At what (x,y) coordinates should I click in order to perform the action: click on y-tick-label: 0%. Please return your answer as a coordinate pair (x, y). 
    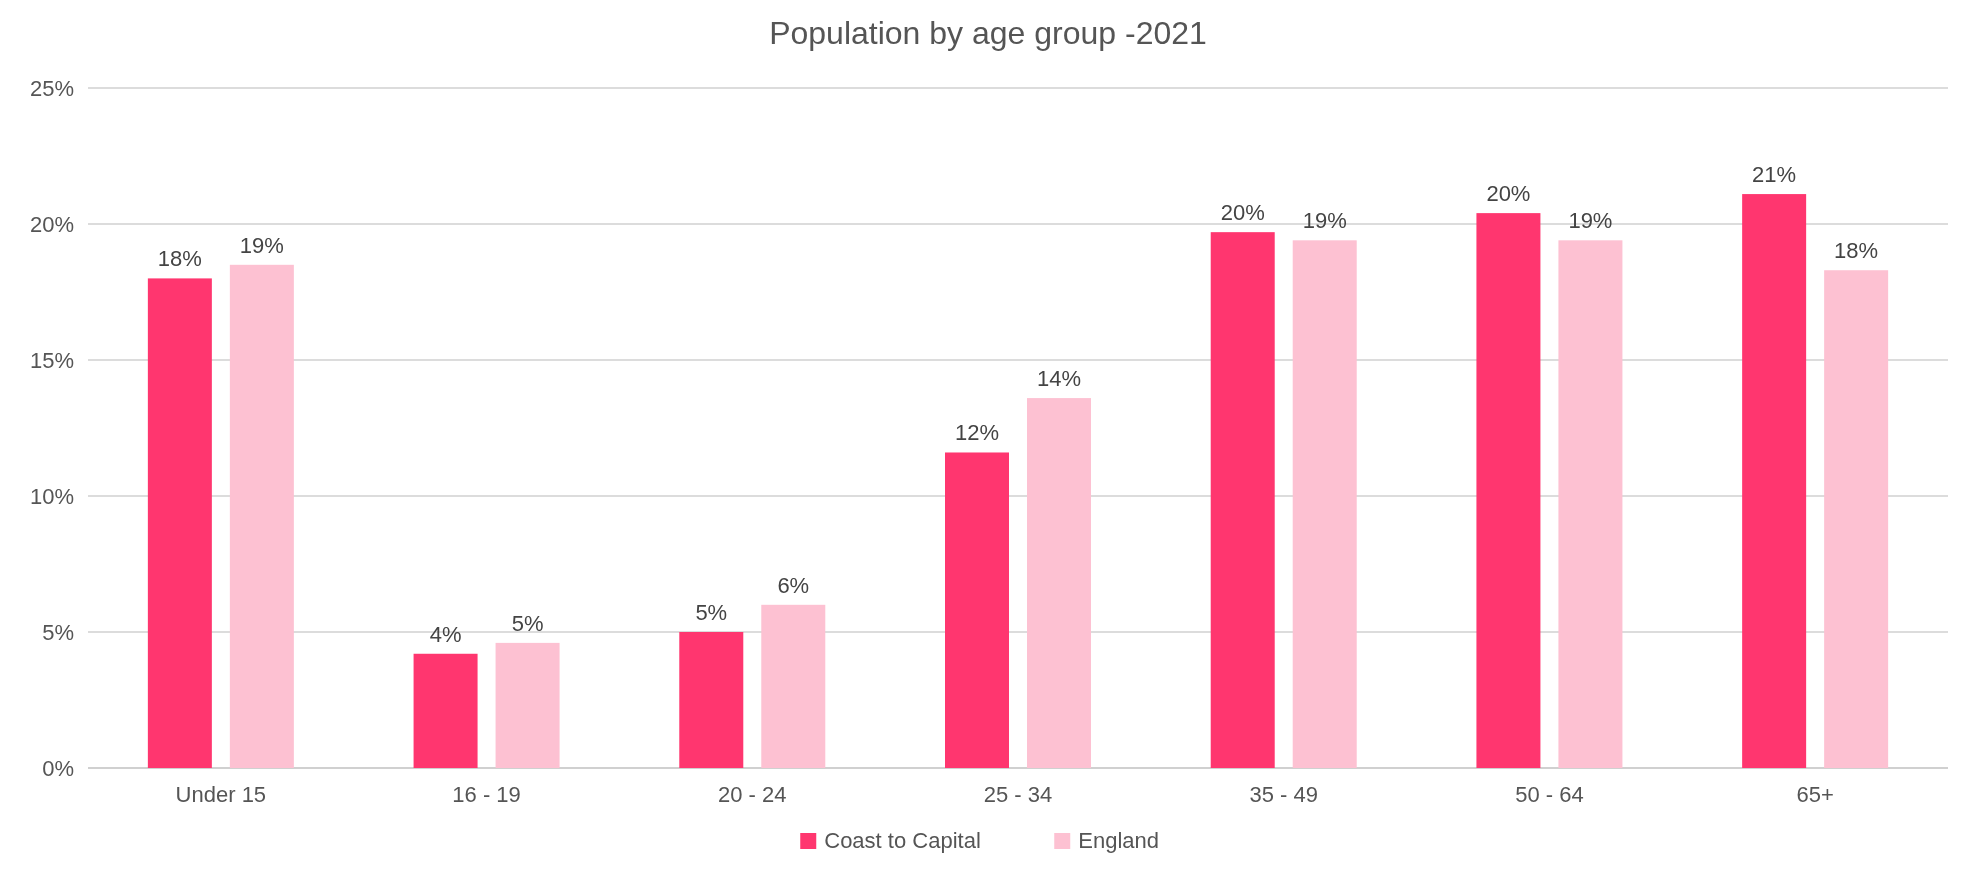
    Looking at the image, I should click on (58, 768).